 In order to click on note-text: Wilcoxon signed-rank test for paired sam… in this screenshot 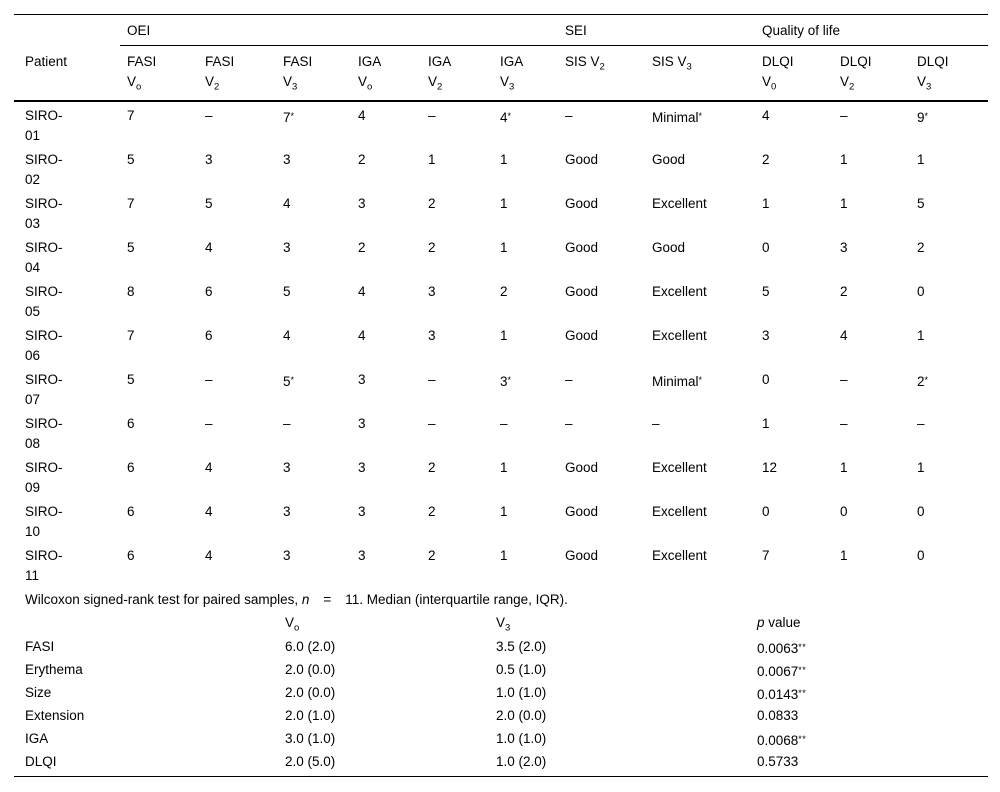, I will do `click(163, 599)`.